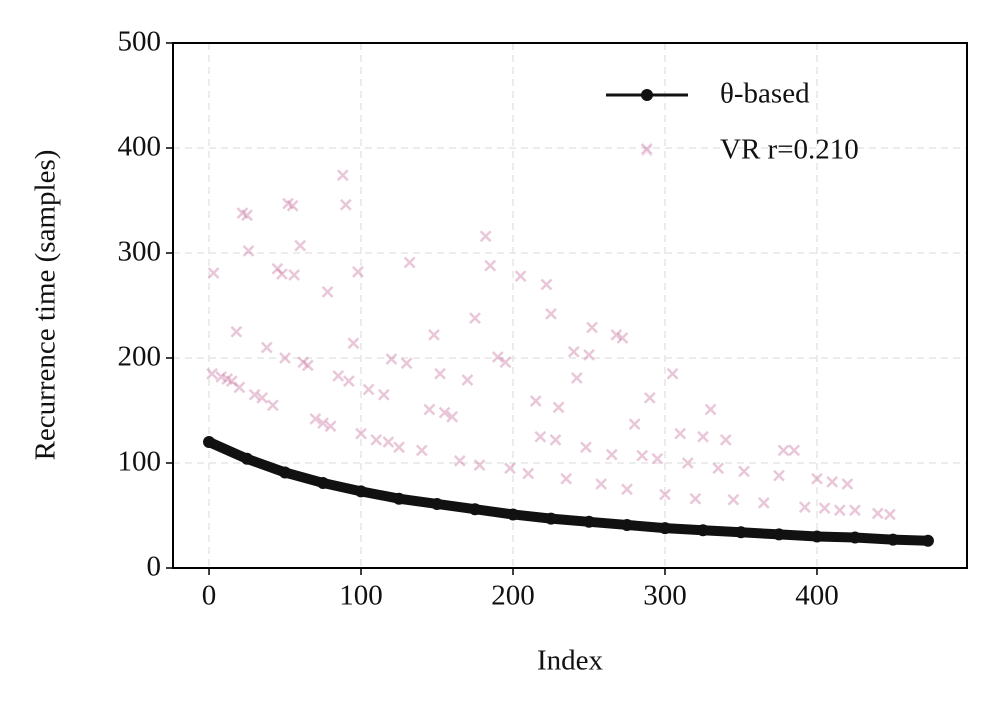  What do you see at coordinates (765, 94) in the screenshot?
I see `legend-label: θ-based` at bounding box center [765, 94].